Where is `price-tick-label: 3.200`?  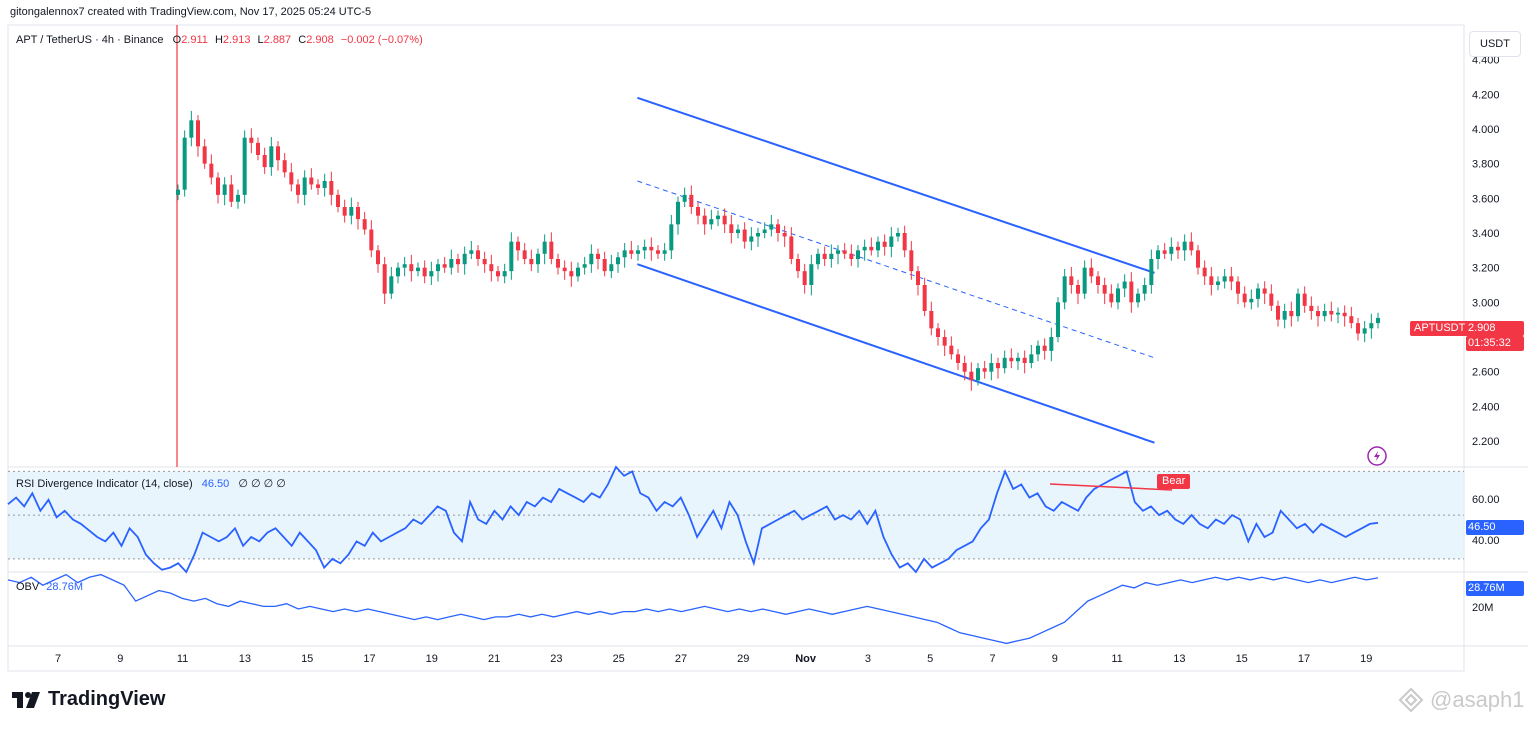 price-tick-label: 3.200 is located at coordinates (1486, 269).